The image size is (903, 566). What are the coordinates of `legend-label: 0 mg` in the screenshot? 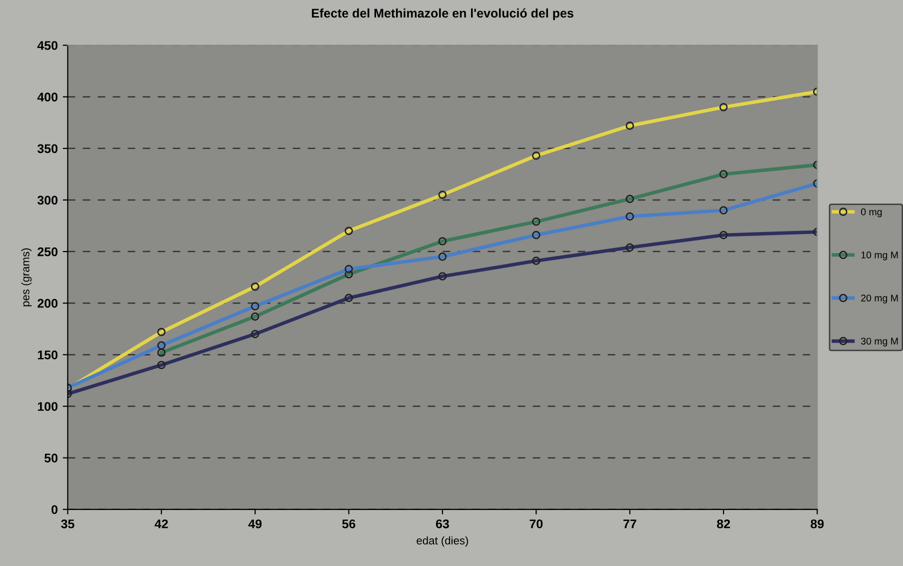 It's located at (871, 213).